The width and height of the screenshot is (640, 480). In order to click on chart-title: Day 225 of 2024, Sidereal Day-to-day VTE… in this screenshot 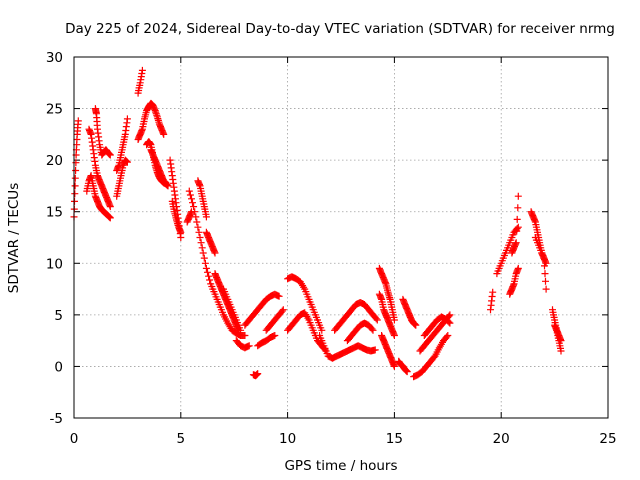, I will do `click(340, 29)`.